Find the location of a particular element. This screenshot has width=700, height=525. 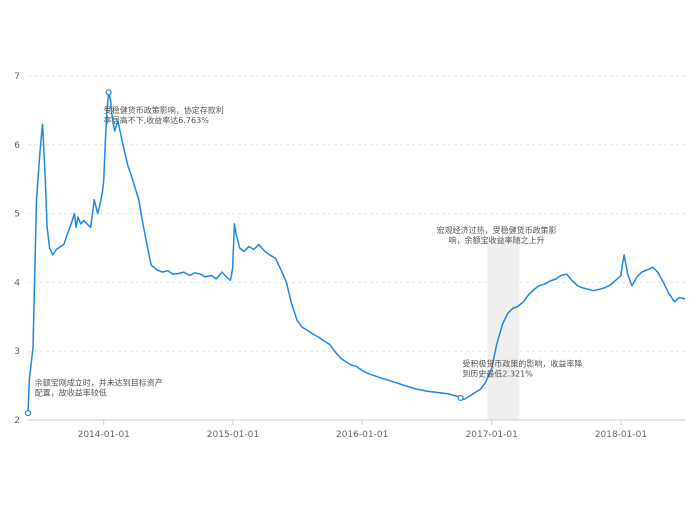

y-tick-label: 6 is located at coordinates (17, 146).